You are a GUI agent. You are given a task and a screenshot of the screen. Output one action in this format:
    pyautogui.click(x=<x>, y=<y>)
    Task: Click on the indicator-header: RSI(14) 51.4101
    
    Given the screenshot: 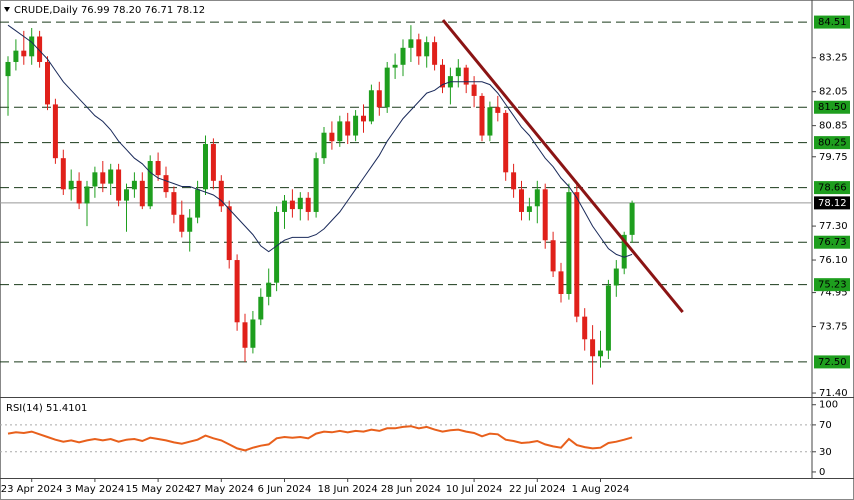 What is the action you would take?
    pyautogui.click(x=46, y=408)
    